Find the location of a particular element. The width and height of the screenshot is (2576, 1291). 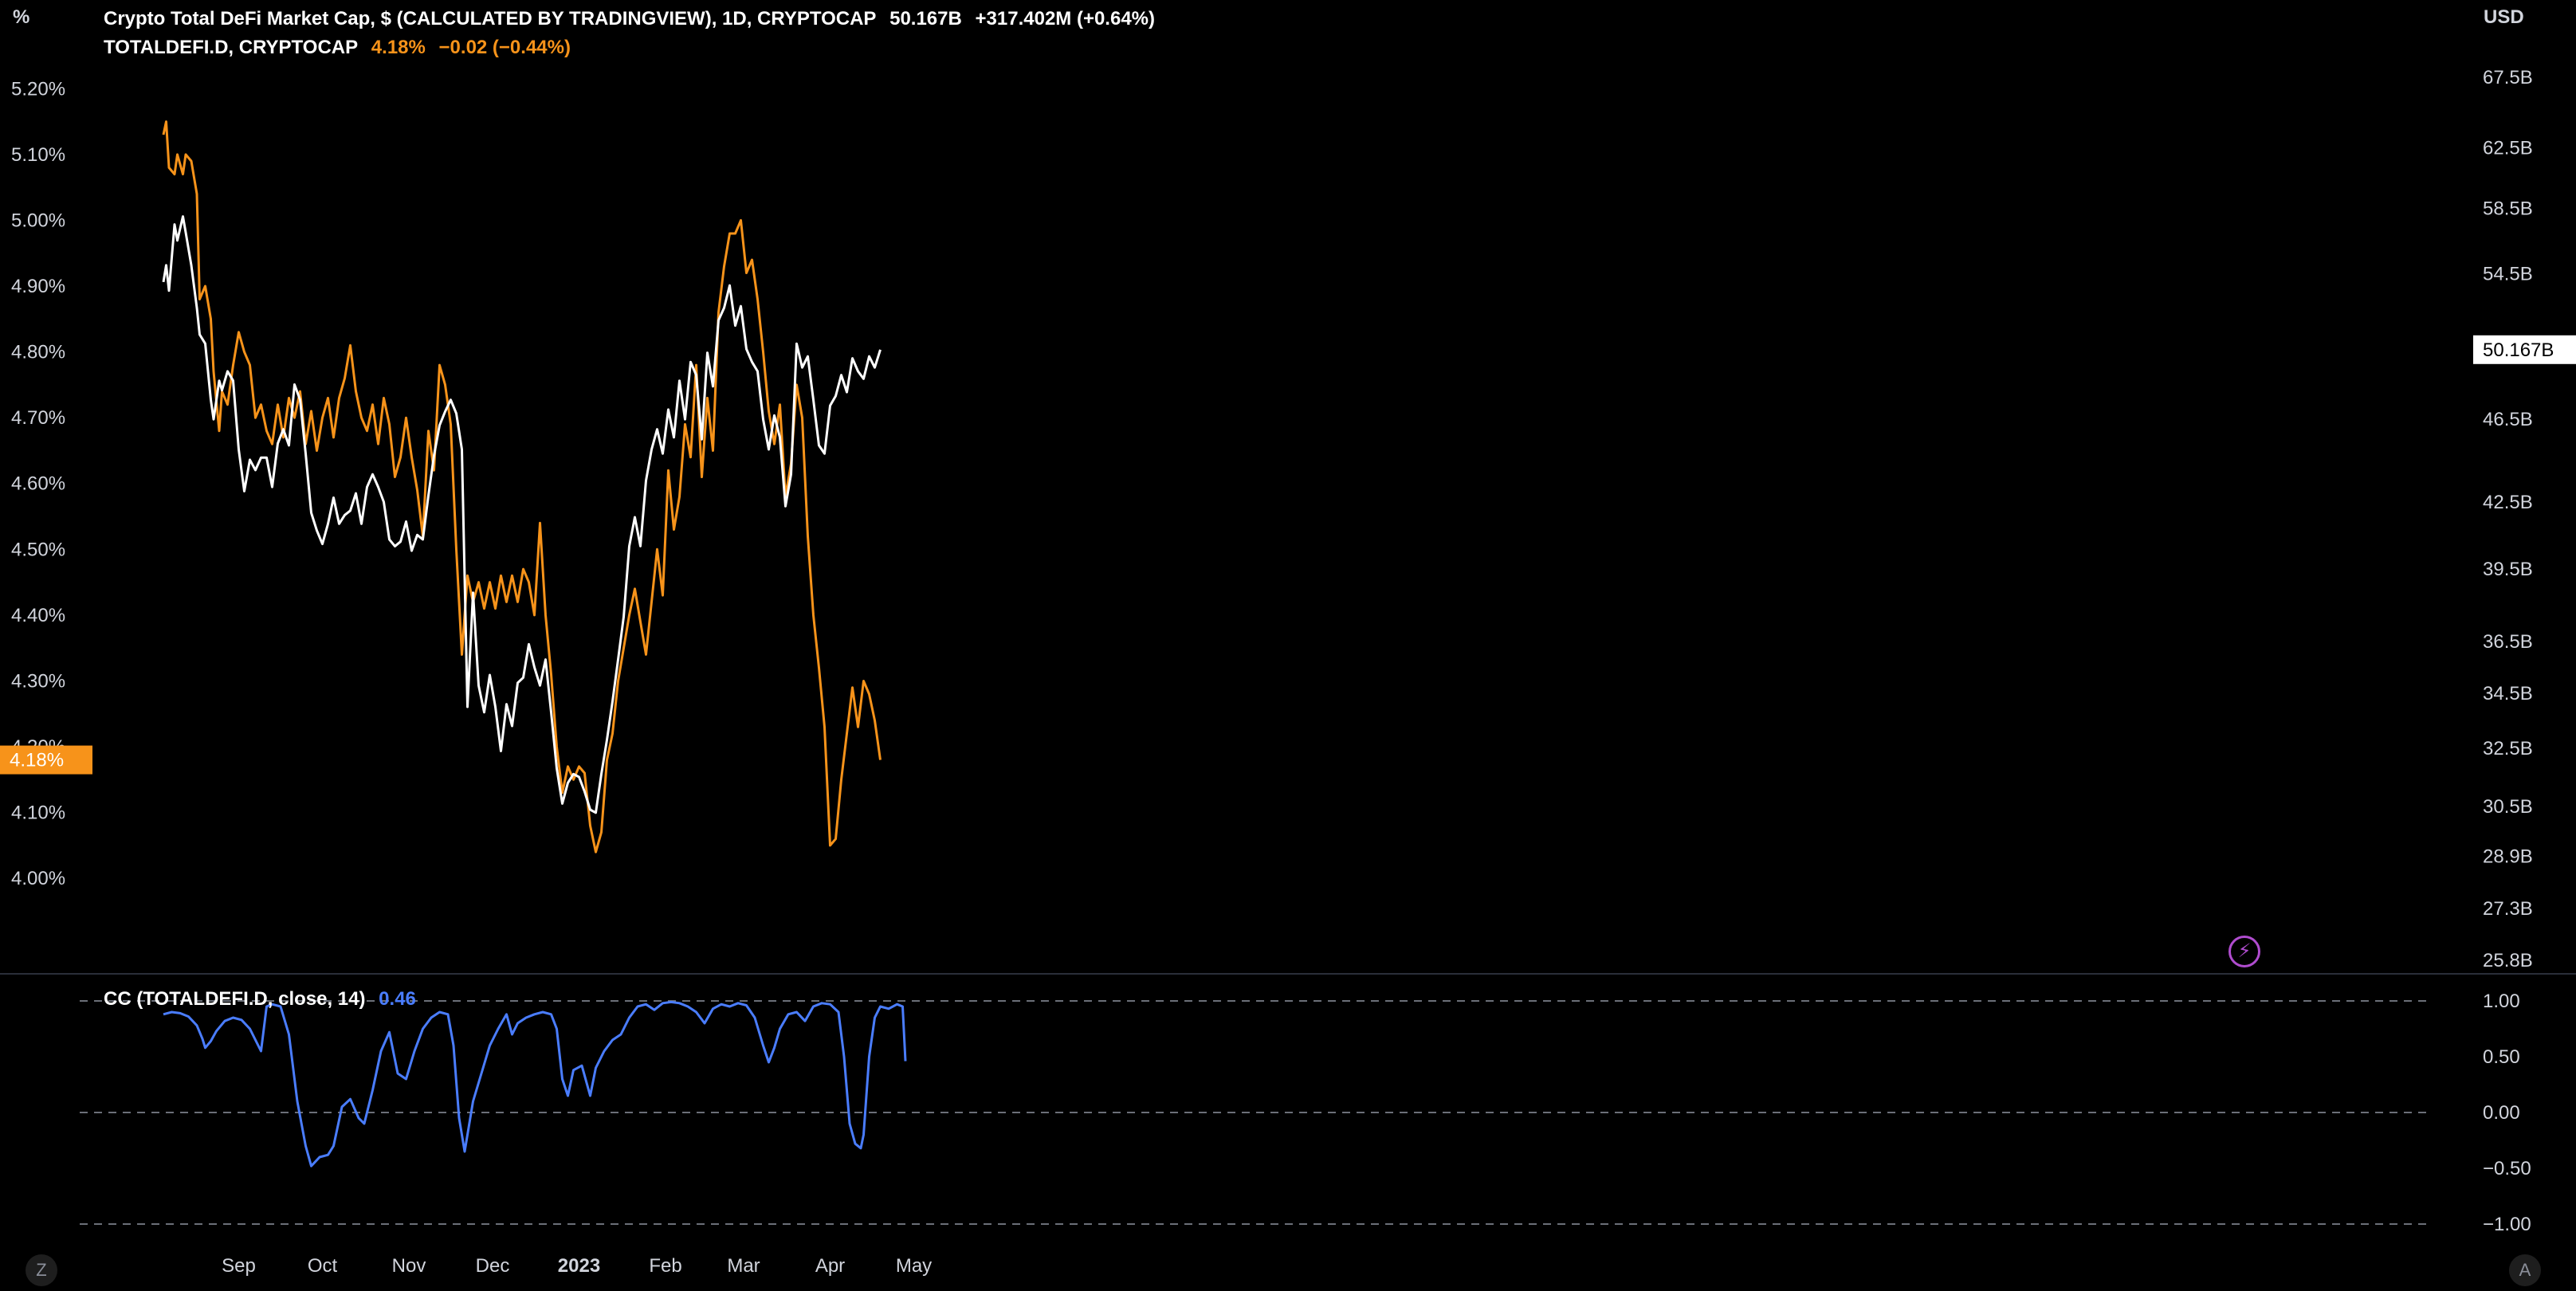

right-axis-tick-label: 39.5B is located at coordinates (2508, 569).